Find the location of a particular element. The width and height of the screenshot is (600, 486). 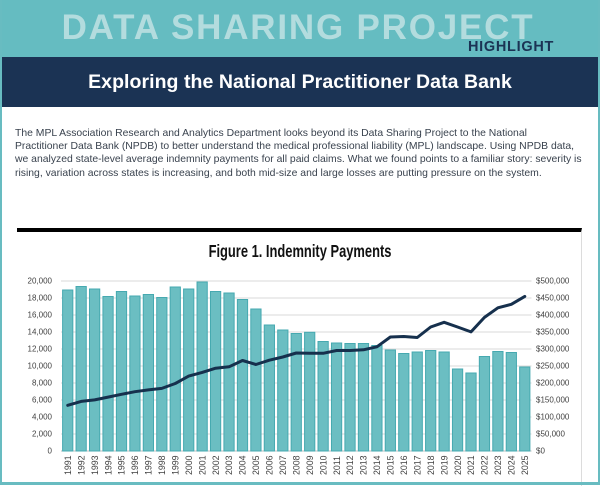

svg-text: 2000 is located at coordinates (189, 465).